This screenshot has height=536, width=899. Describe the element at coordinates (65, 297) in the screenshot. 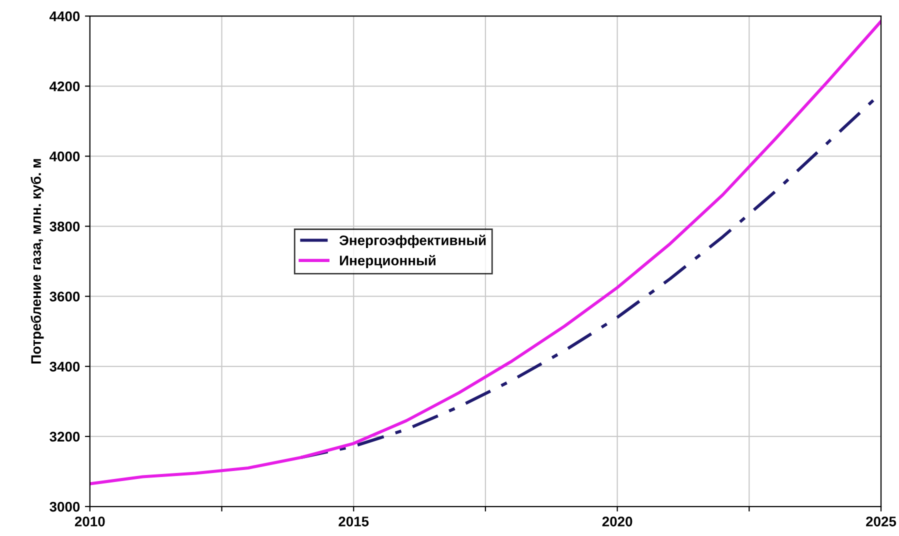

I see `y-tick-label: 3600` at that location.